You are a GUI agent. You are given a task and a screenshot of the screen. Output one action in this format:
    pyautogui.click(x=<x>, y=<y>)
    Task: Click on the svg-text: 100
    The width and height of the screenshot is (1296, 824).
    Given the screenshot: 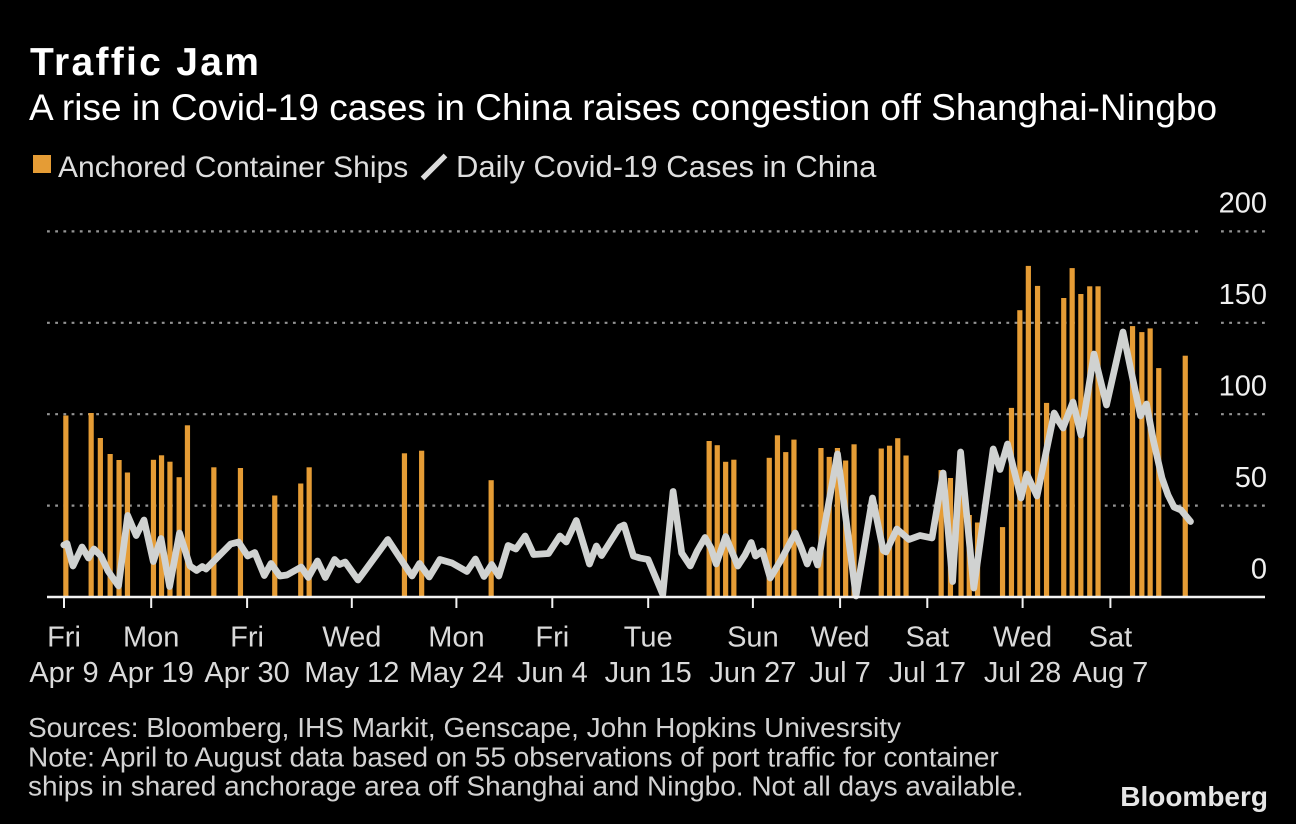 What is the action you would take?
    pyautogui.click(x=1243, y=387)
    